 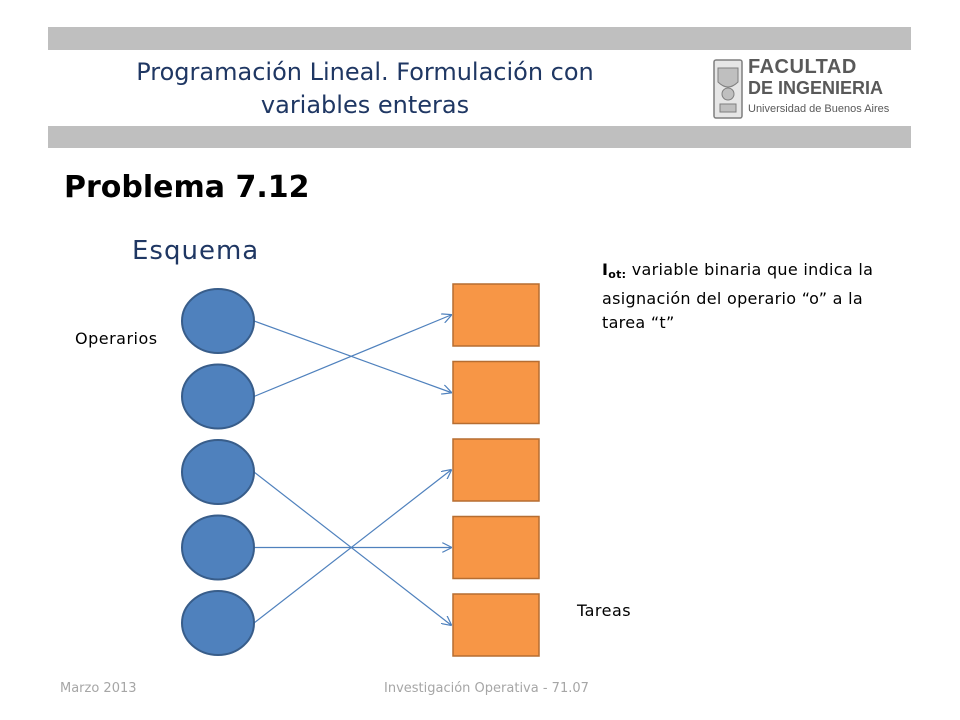 I want to click on problem-title: Problema 7.12, so click(x=187, y=187).